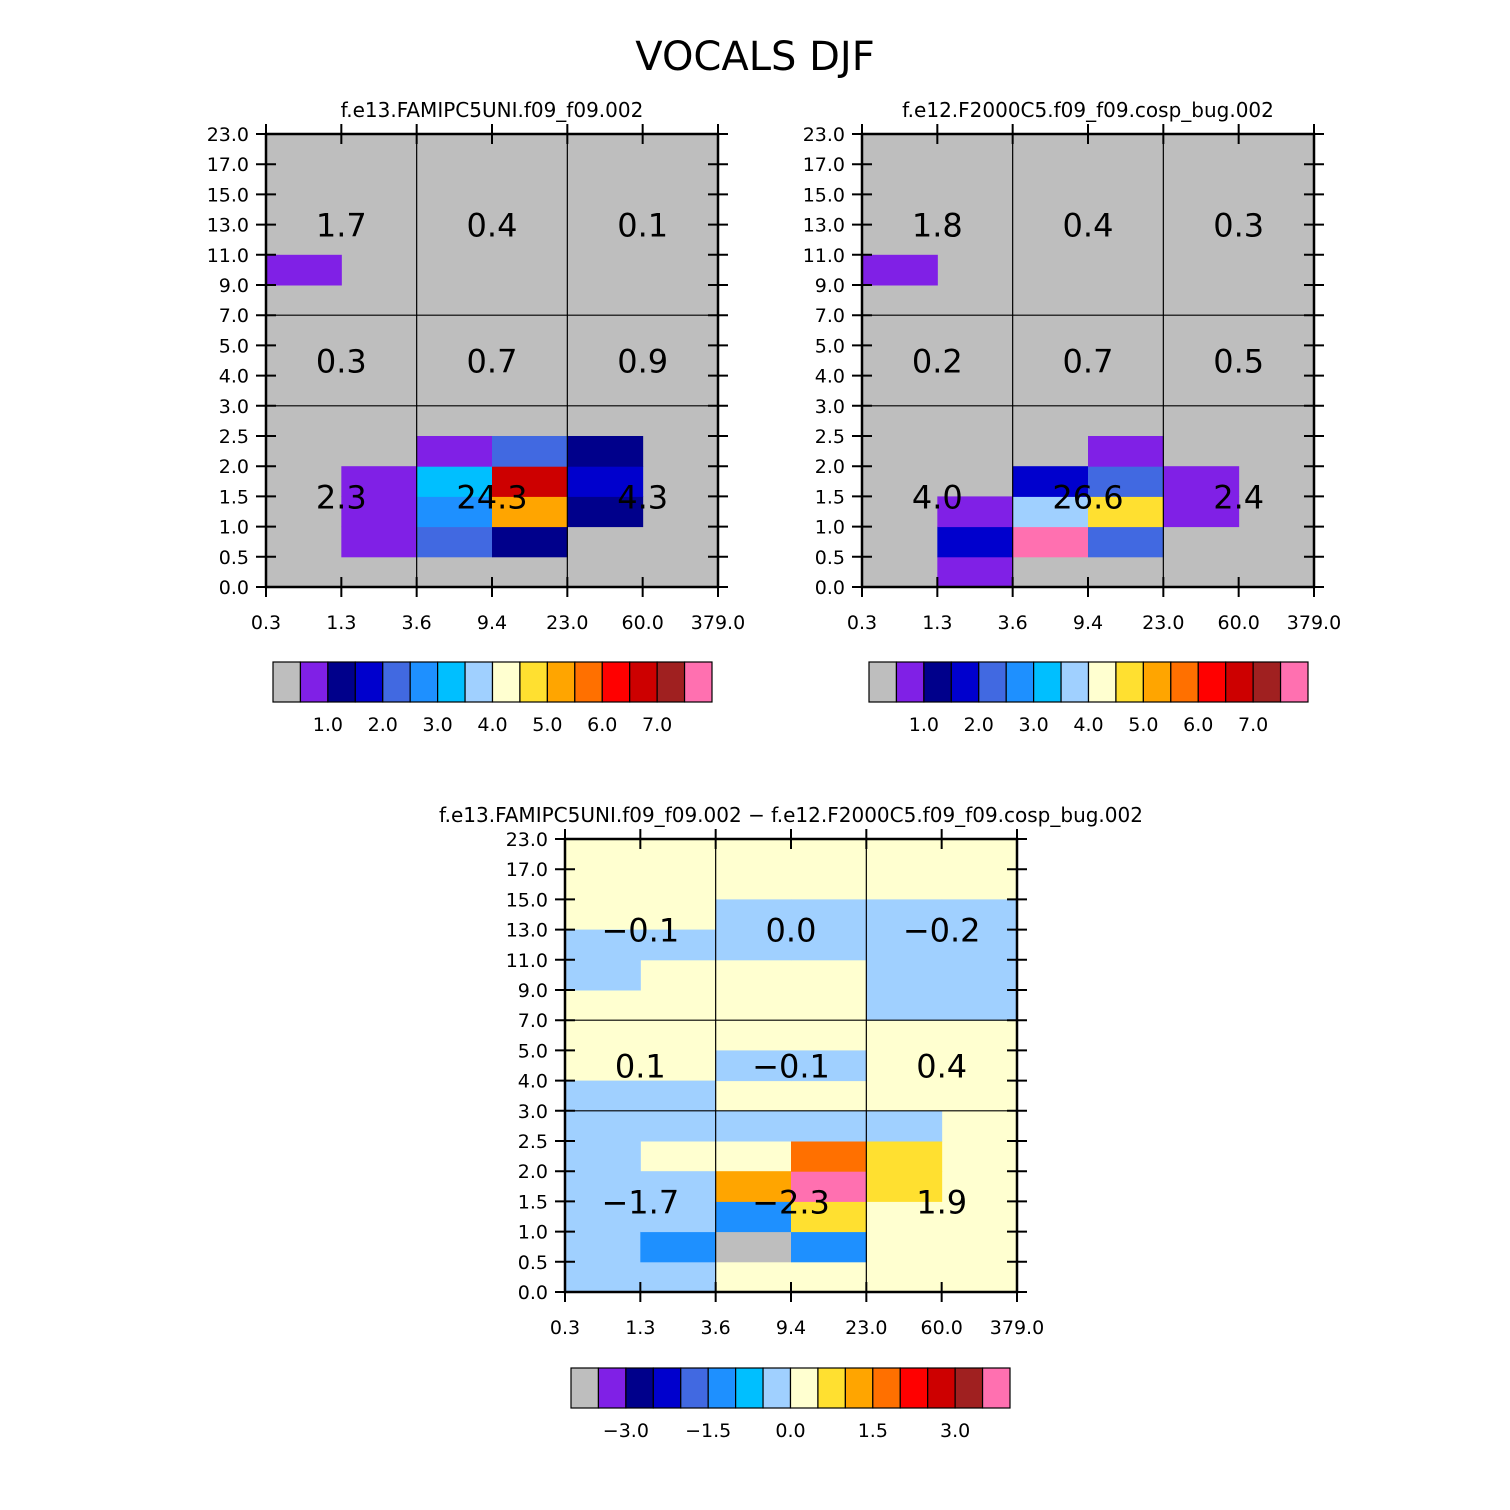 The height and width of the screenshot is (1510, 1510). I want to click on x-tick-label: 0.3, so click(862, 623).